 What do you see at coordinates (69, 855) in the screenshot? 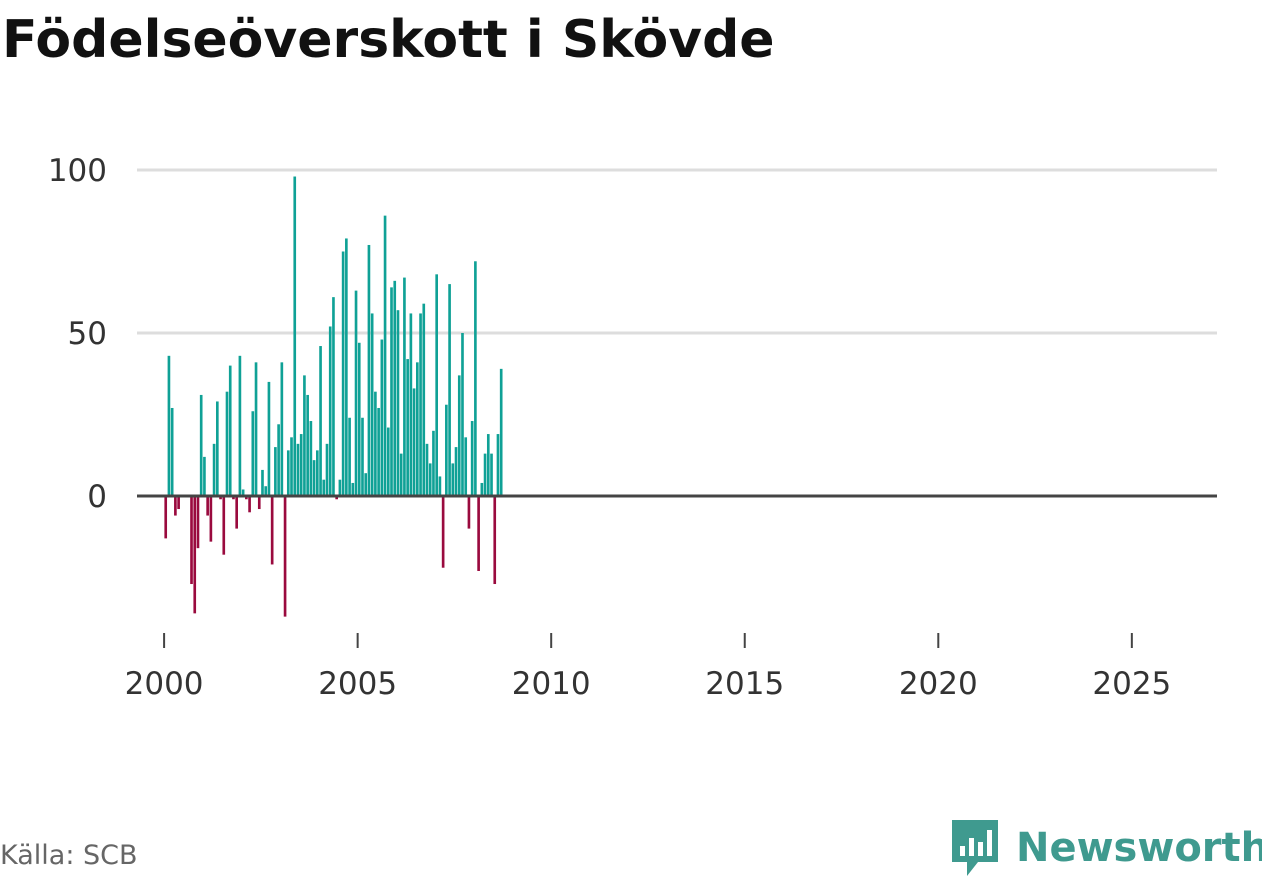
I see `source-note: Källa: SCB` at bounding box center [69, 855].